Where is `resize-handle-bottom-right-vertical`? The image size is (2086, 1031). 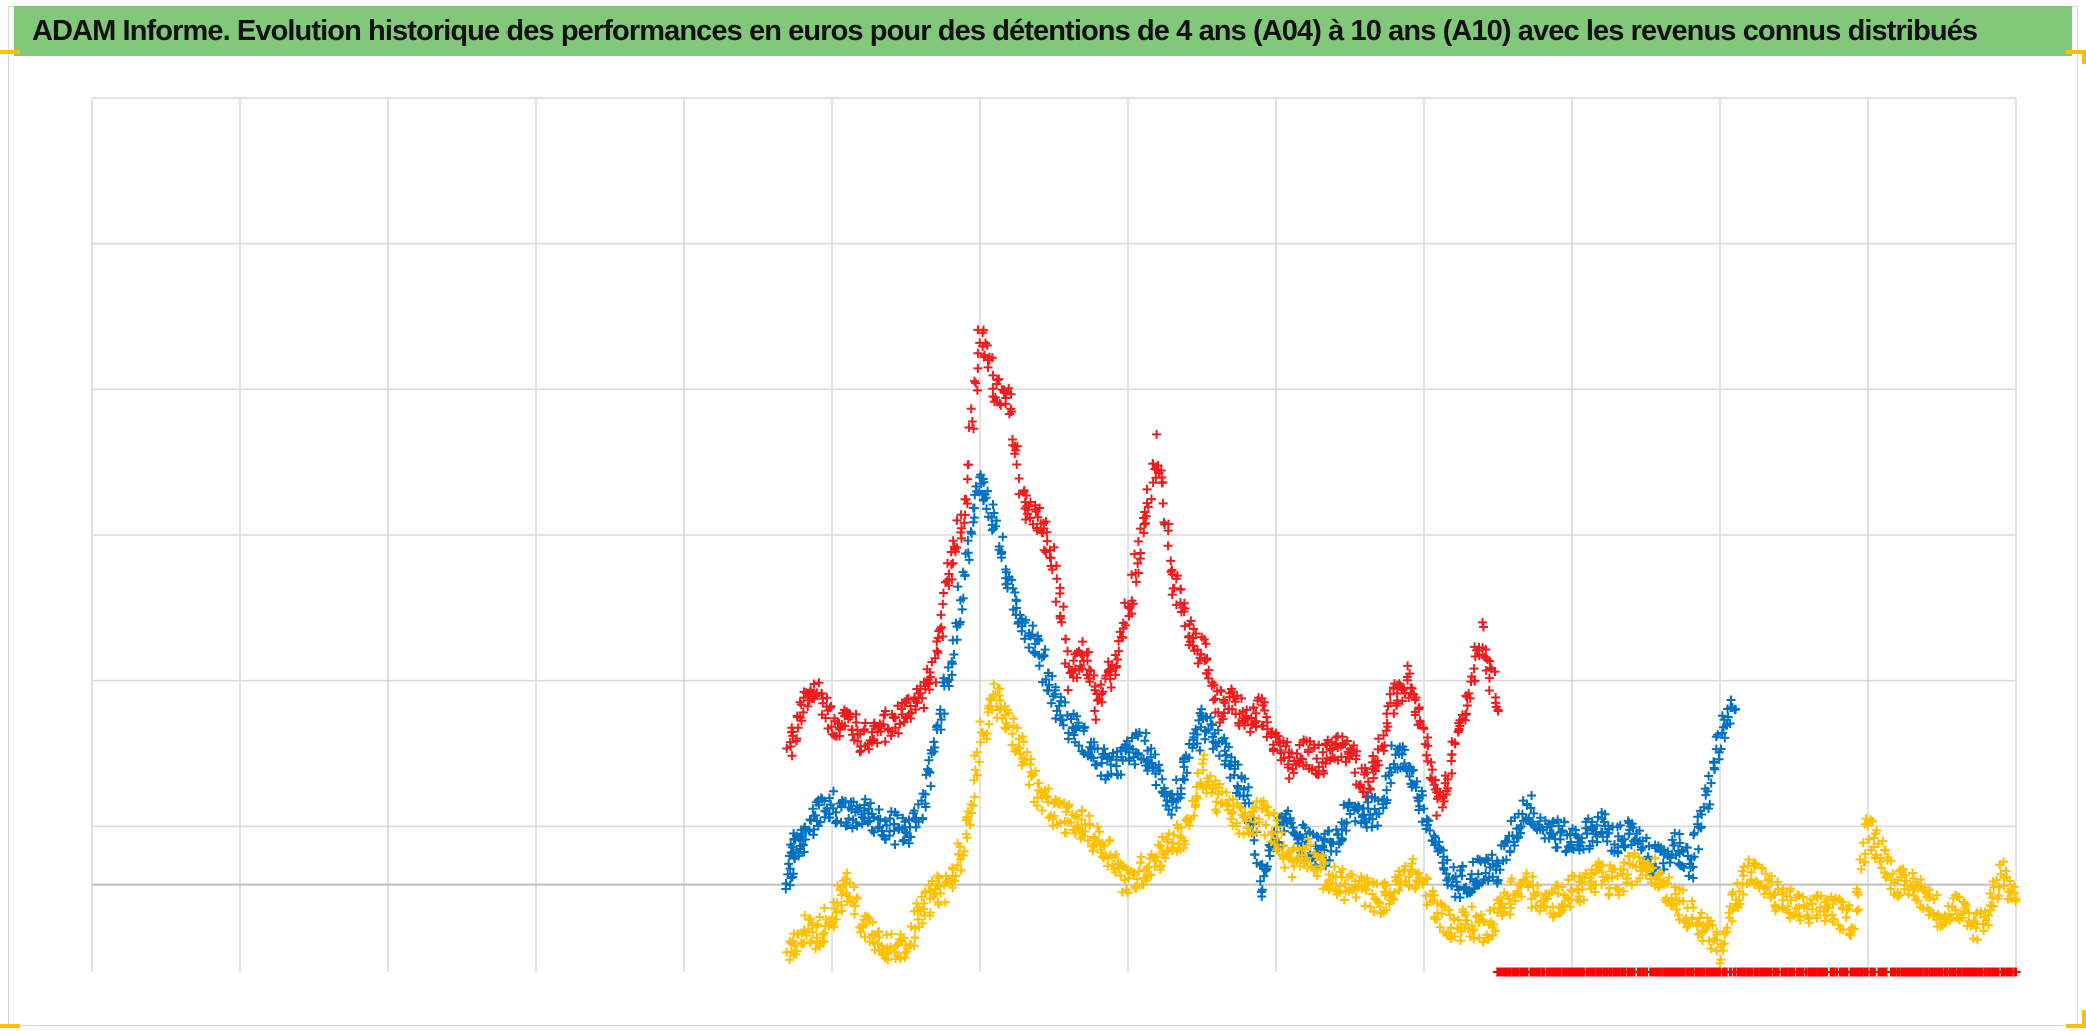
resize-handle-bottom-right-vertical is located at coordinates (2084, 1019).